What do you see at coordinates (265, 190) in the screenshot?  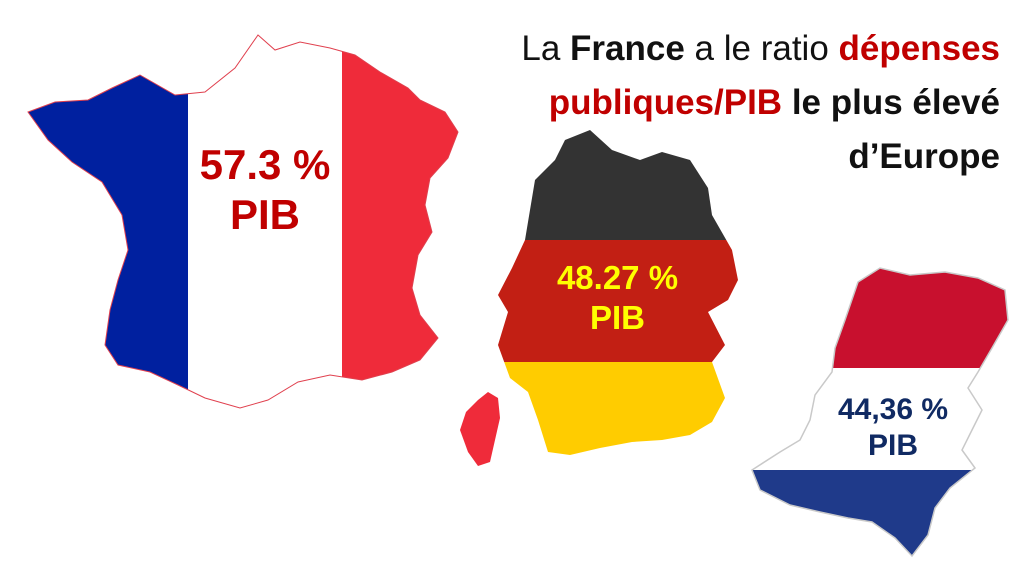 I see `france-value-label: 57.3 % PIB` at bounding box center [265, 190].